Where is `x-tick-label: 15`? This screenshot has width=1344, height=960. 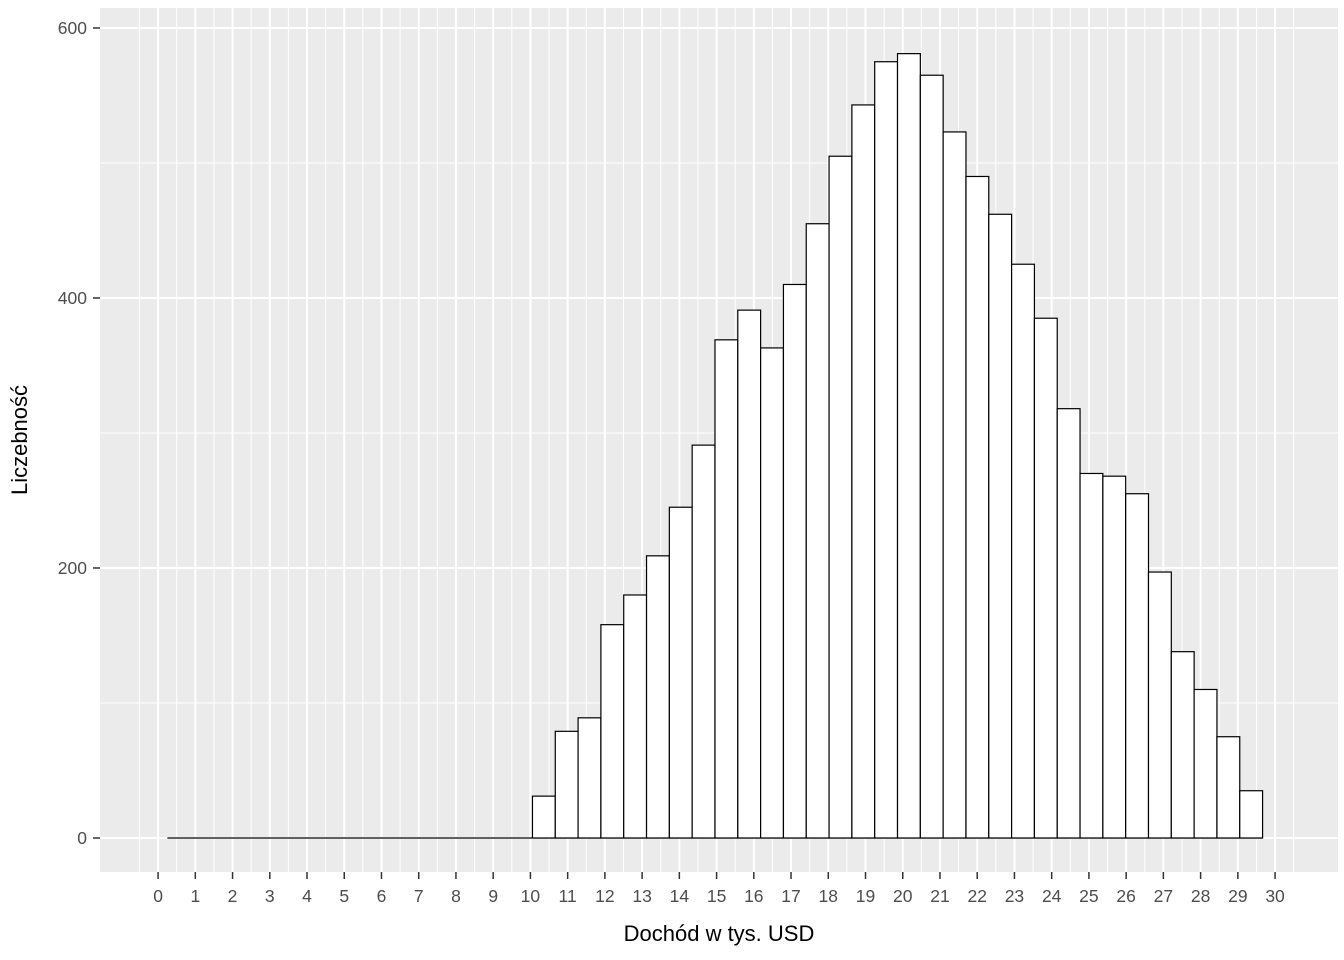
x-tick-label: 15 is located at coordinates (716, 896).